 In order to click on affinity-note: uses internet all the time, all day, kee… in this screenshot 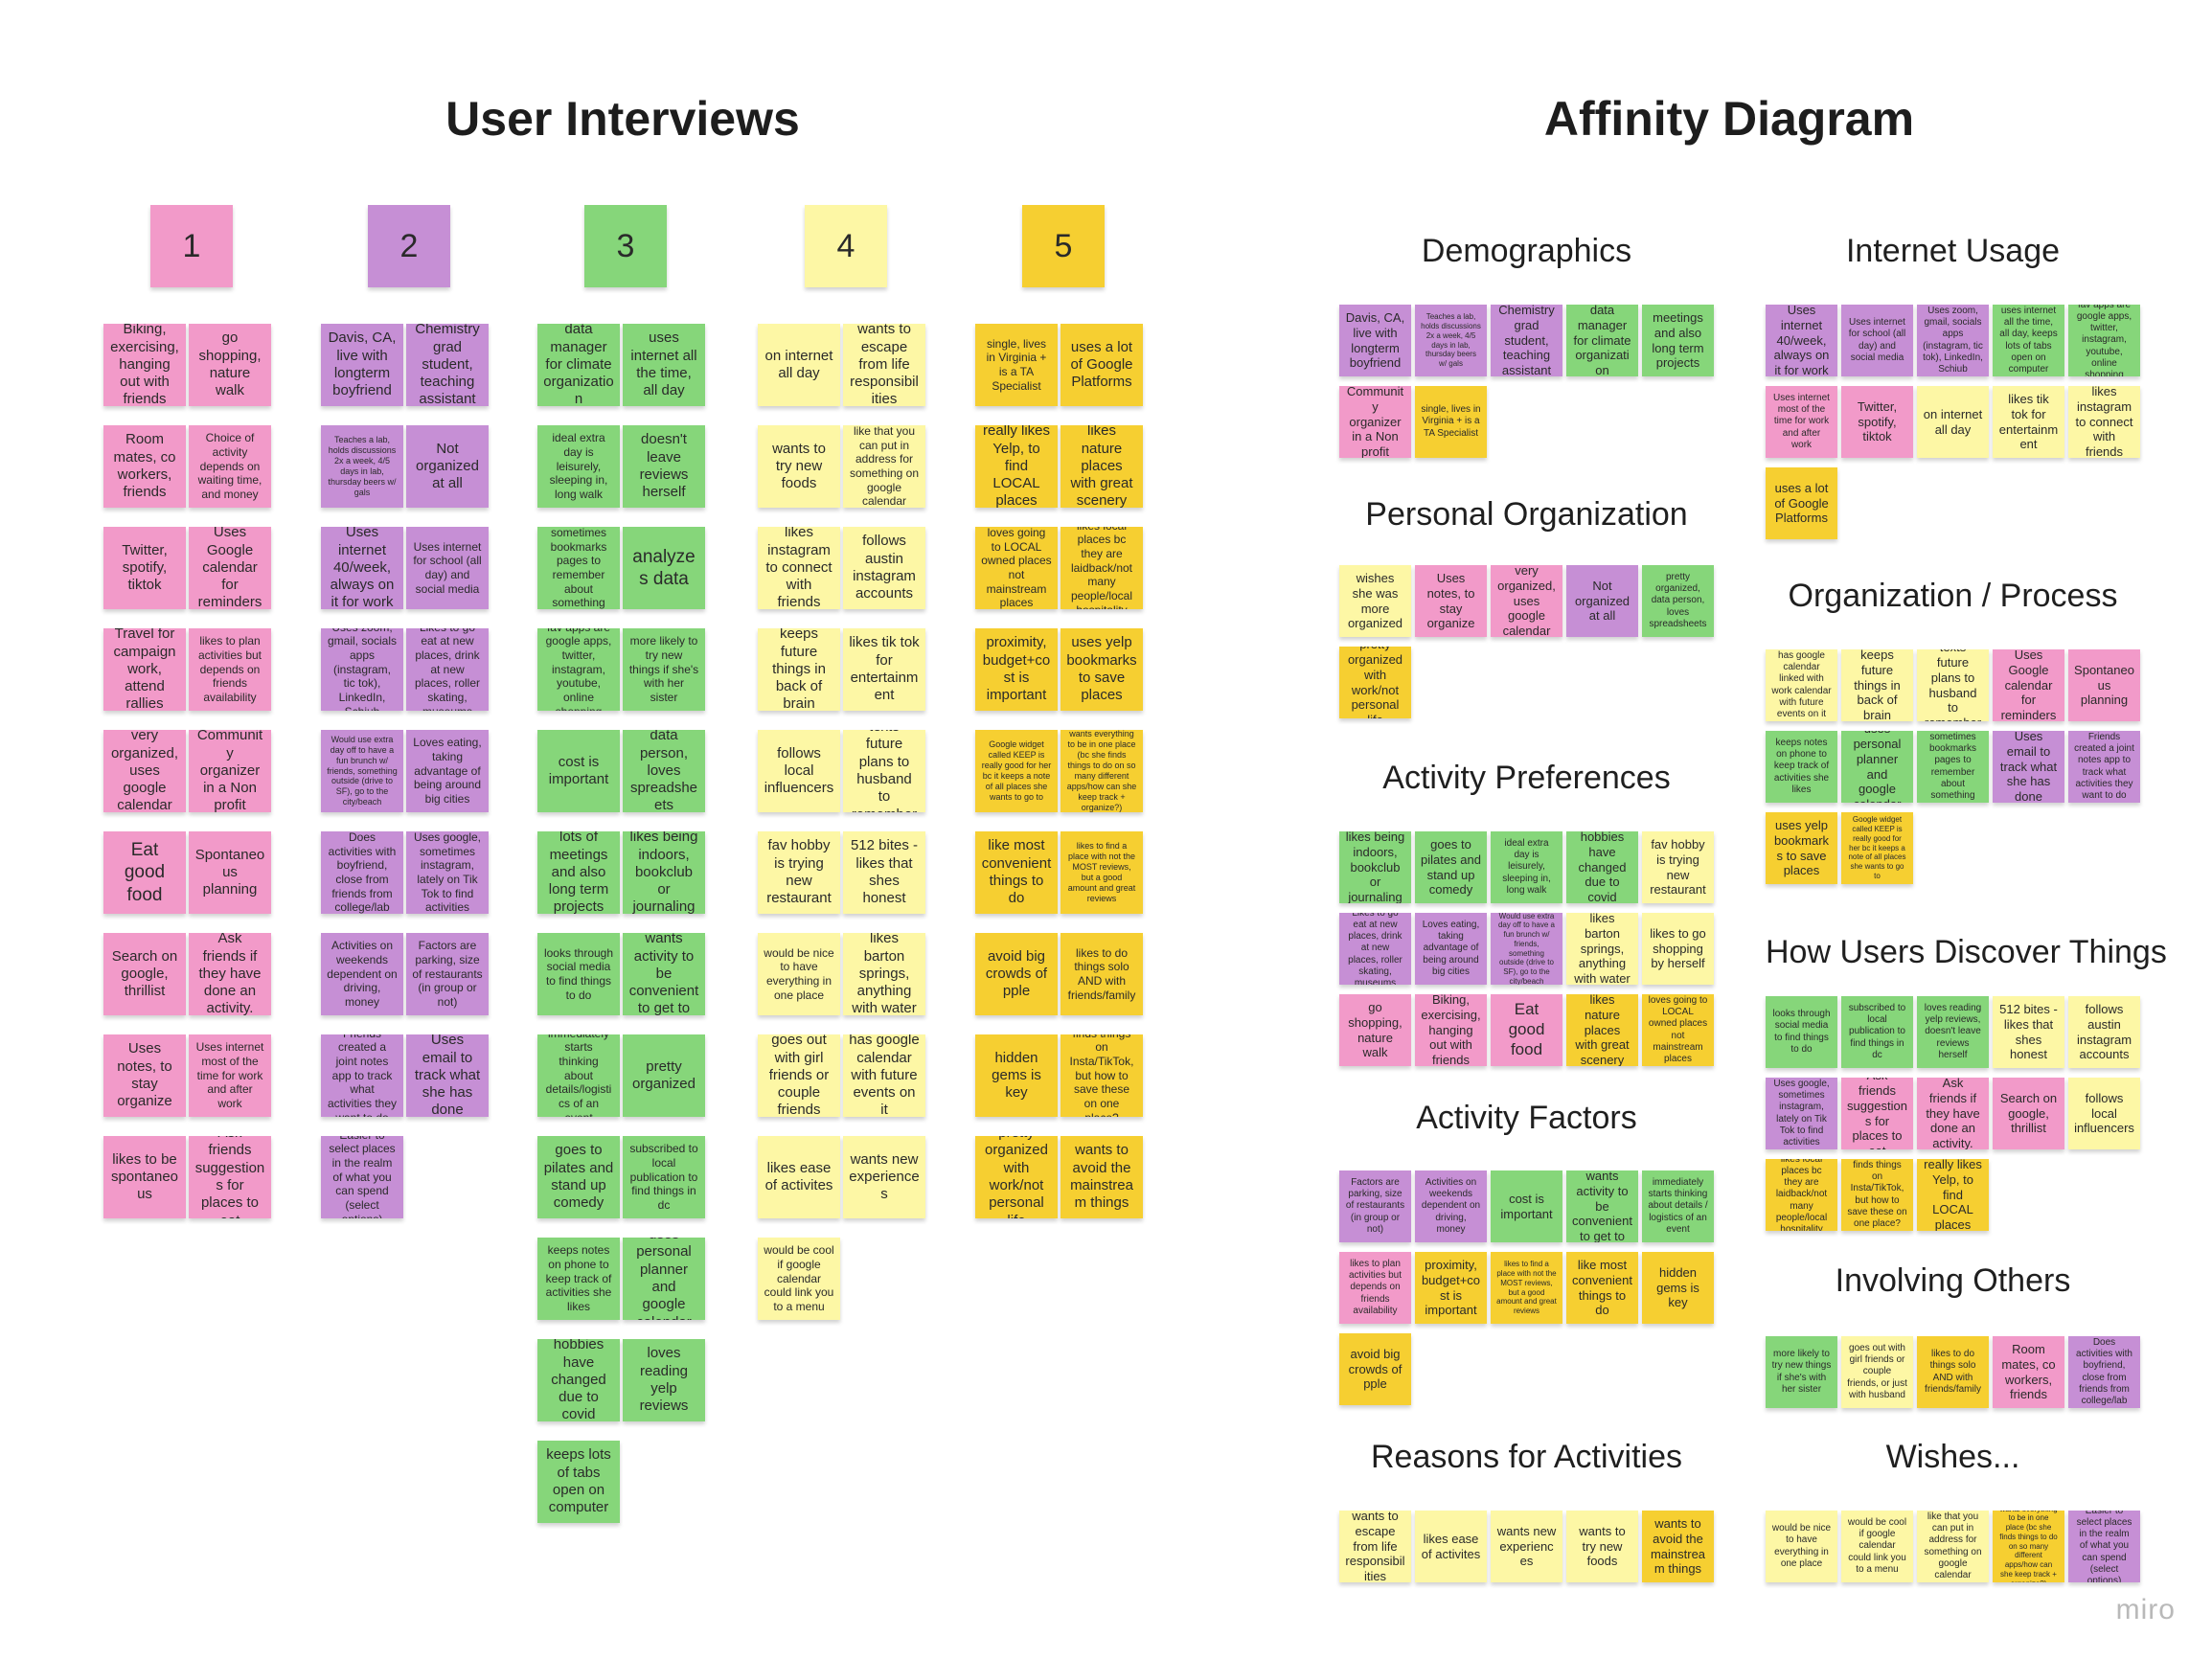, I will do `click(2028, 340)`.